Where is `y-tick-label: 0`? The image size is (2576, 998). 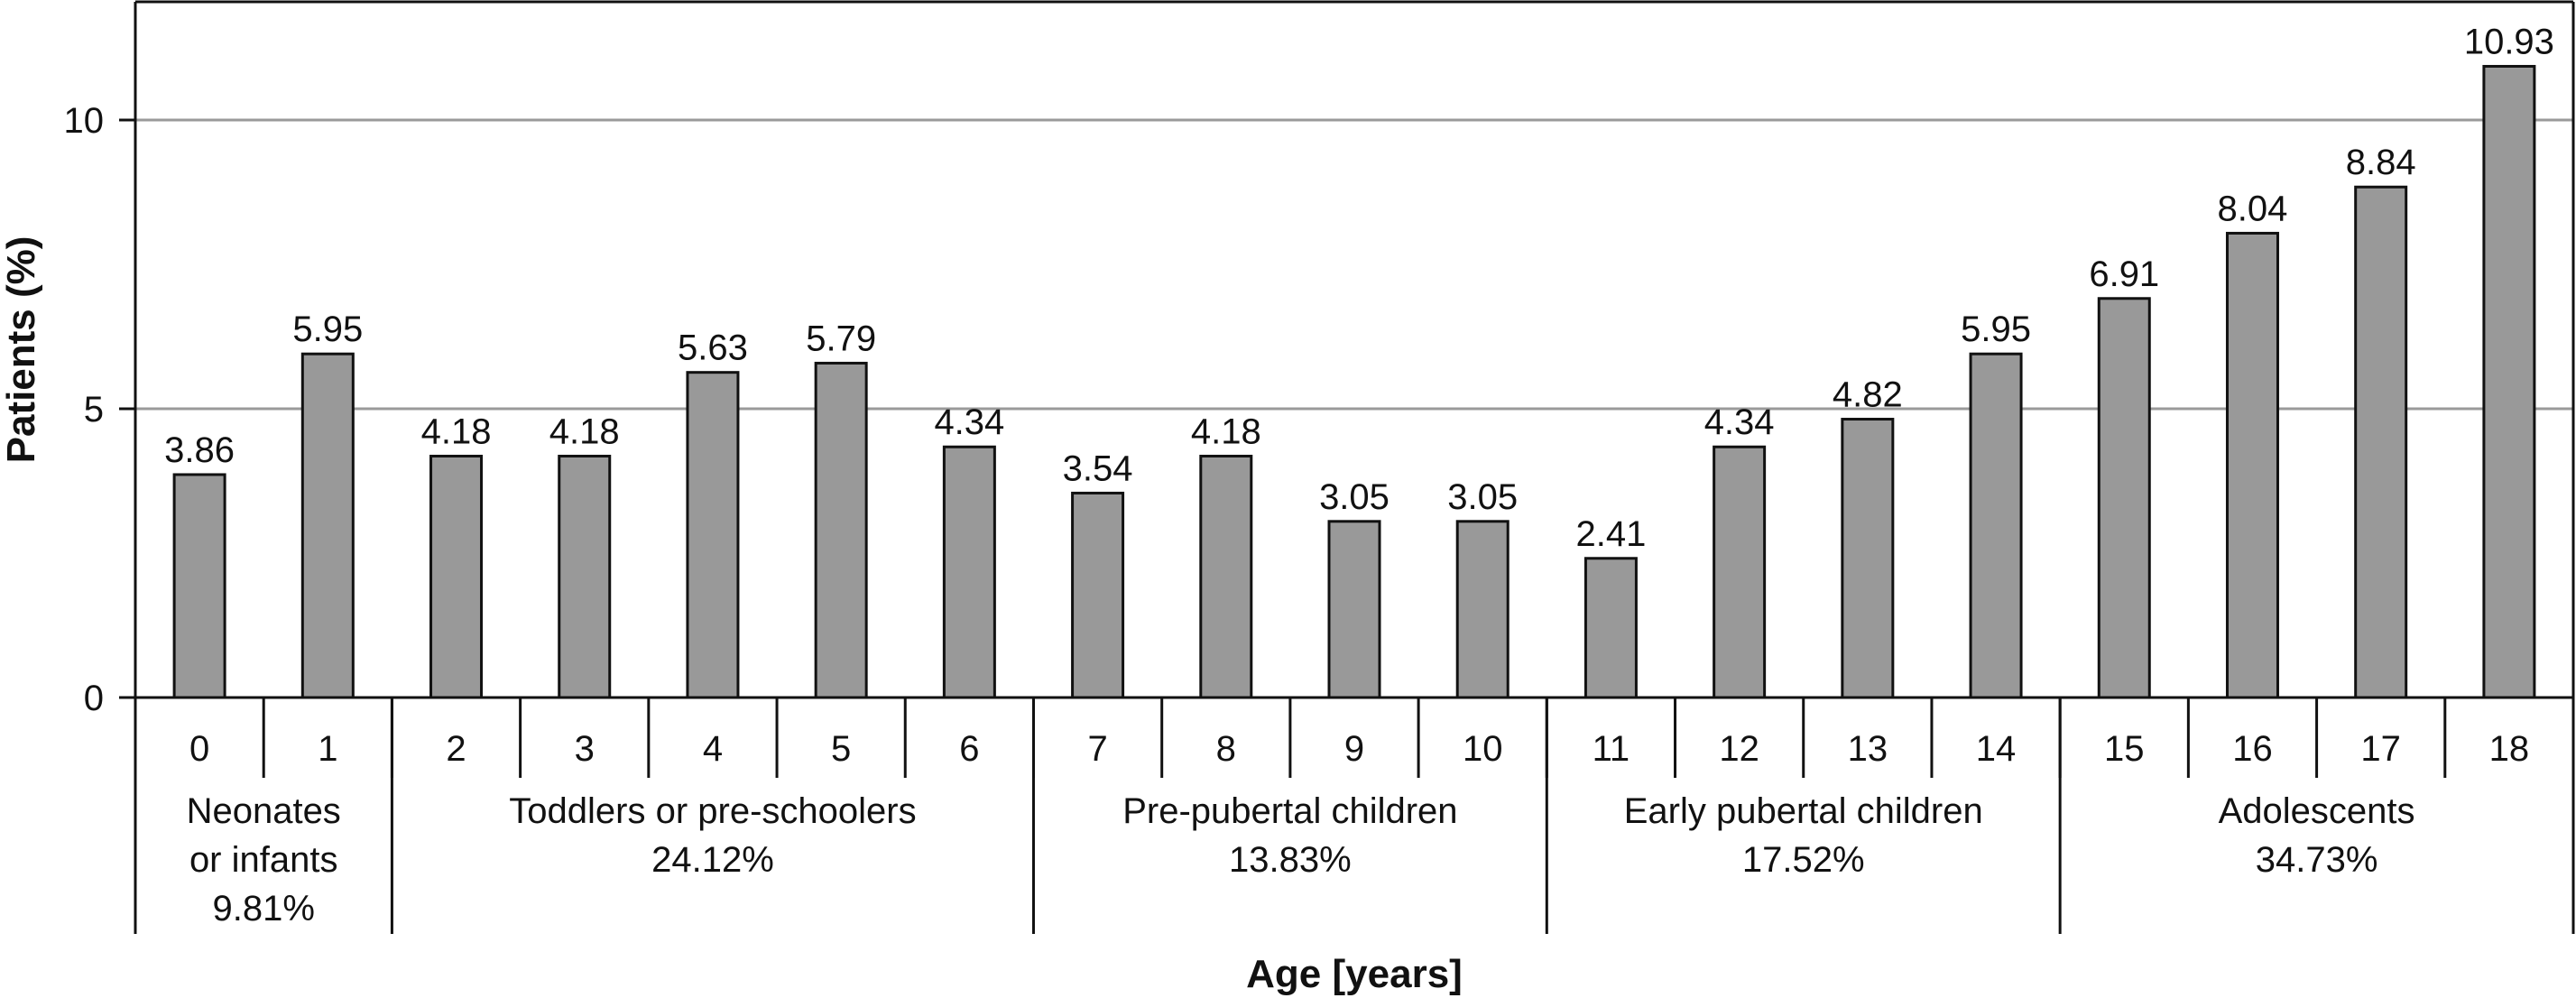 y-tick-label: 0 is located at coordinates (94, 699).